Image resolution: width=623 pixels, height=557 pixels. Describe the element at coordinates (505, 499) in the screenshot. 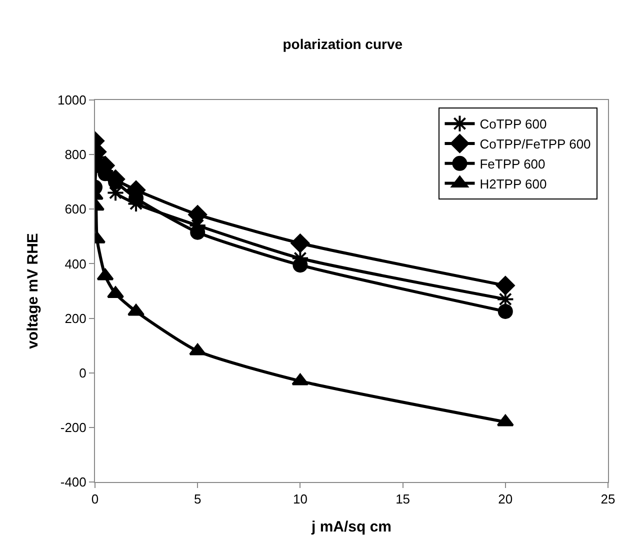

I see `x-tick-label: 20` at that location.